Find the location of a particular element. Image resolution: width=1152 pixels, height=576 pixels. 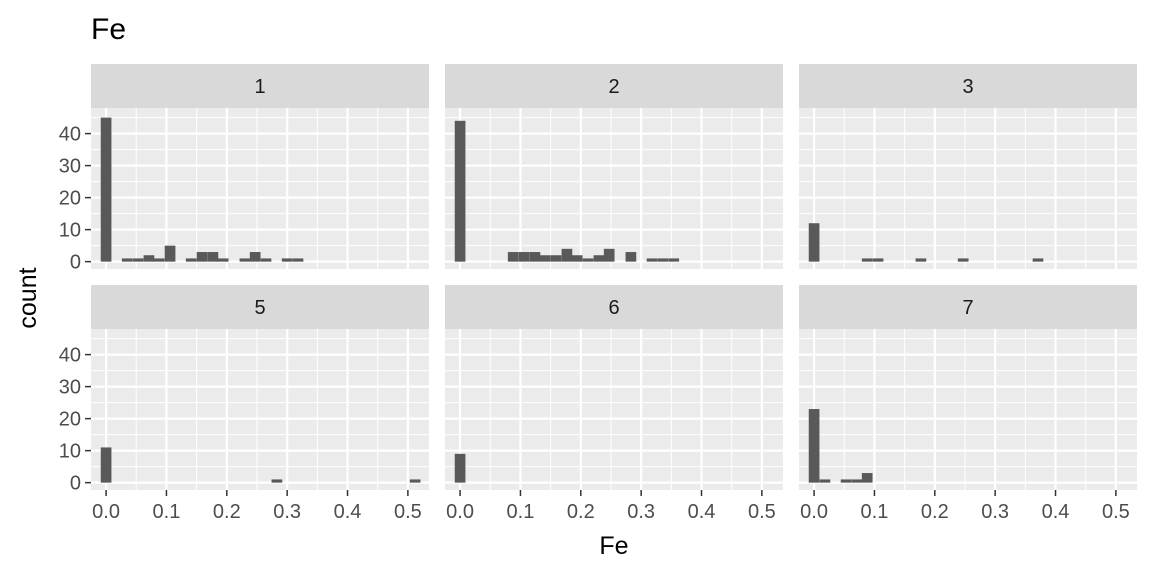

facet-7: 7 0.0 0.1 0.2 0.3 0.4 0.5 is located at coordinates (968, 404).